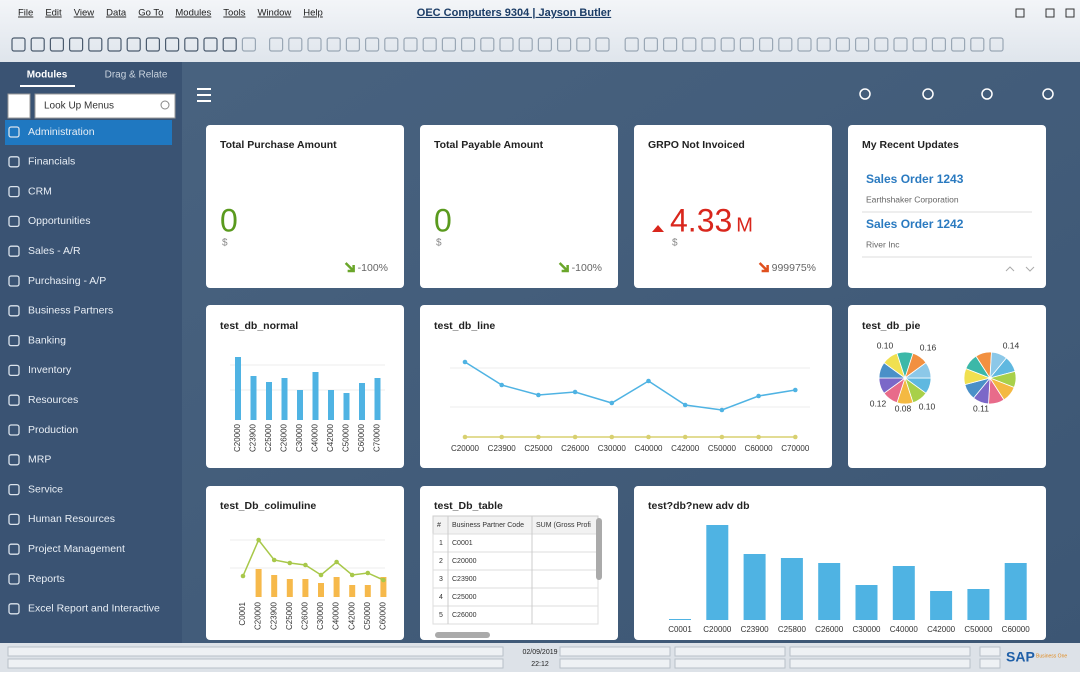  I want to click on recent-link: Sales Order 1243, so click(915, 179).